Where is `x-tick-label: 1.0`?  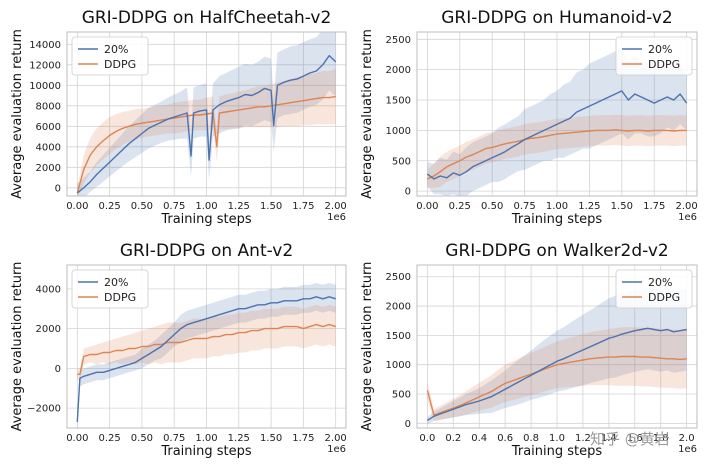
x-tick-label: 1.0 is located at coordinates (557, 438).